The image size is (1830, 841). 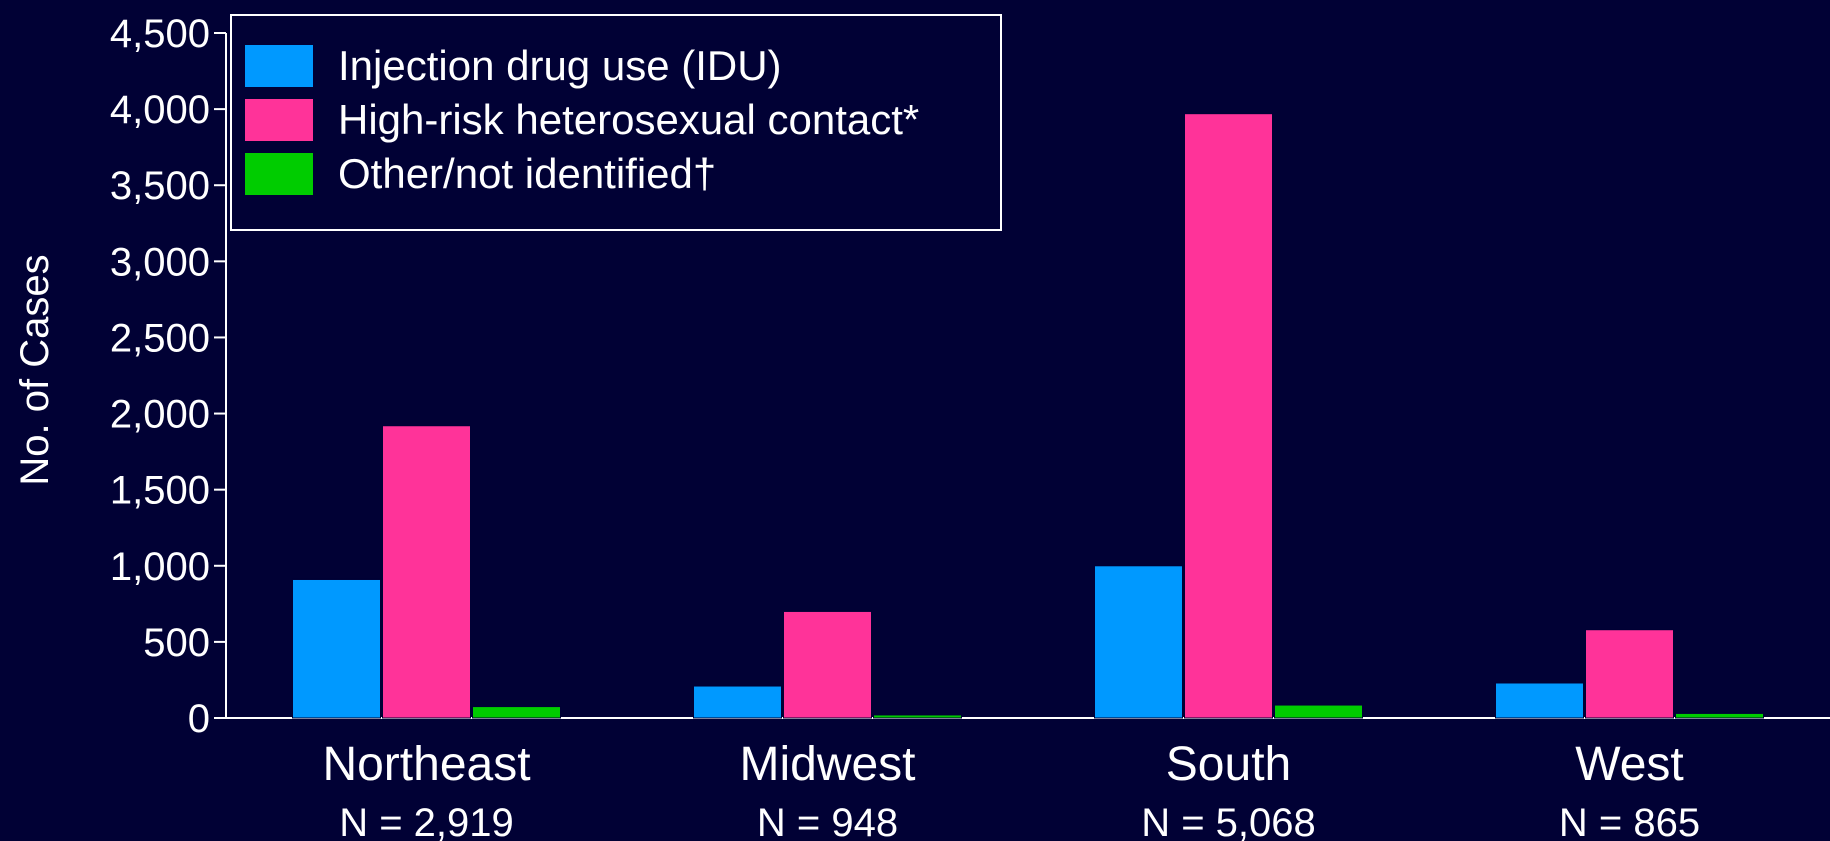 What do you see at coordinates (176, 643) in the screenshot?
I see `y-tick-label: 500` at bounding box center [176, 643].